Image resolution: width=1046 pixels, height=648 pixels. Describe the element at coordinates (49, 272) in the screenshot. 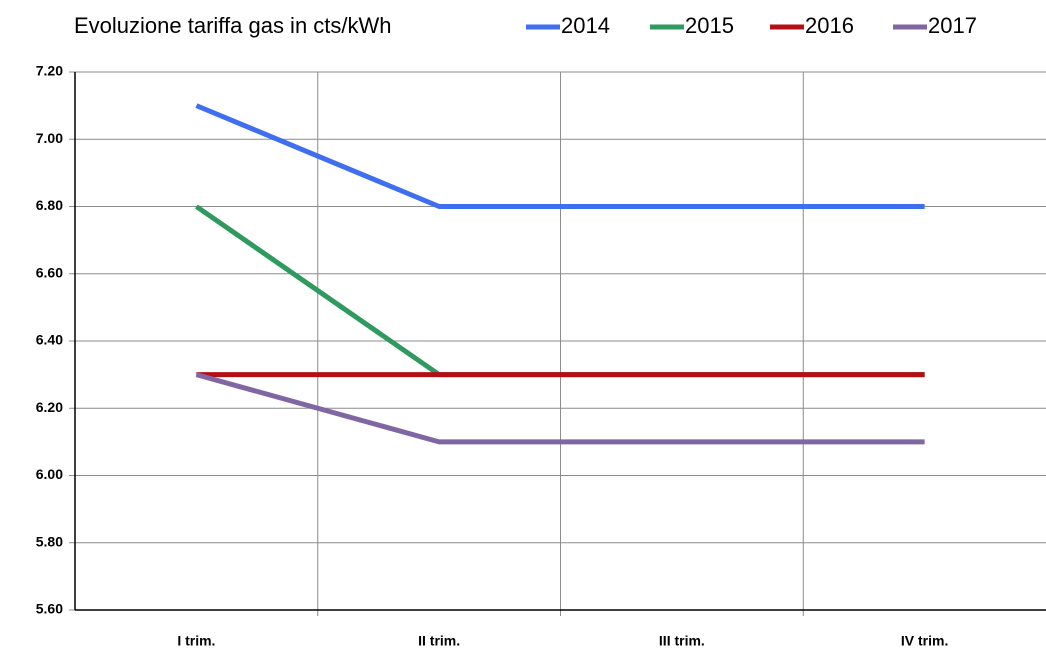

I see `y-tick-label: 6.60` at that location.